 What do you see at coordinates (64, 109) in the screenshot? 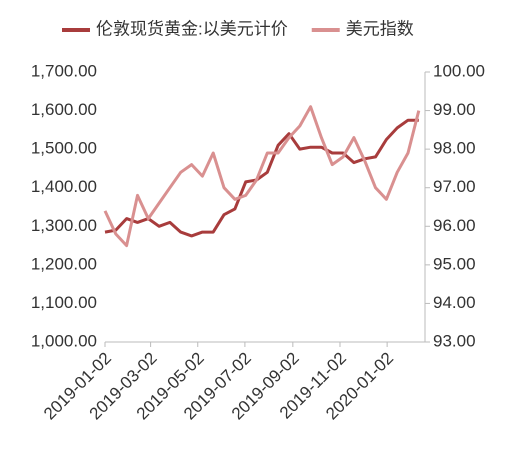
I see `y-tick-label: 1,600.00` at bounding box center [64, 109].